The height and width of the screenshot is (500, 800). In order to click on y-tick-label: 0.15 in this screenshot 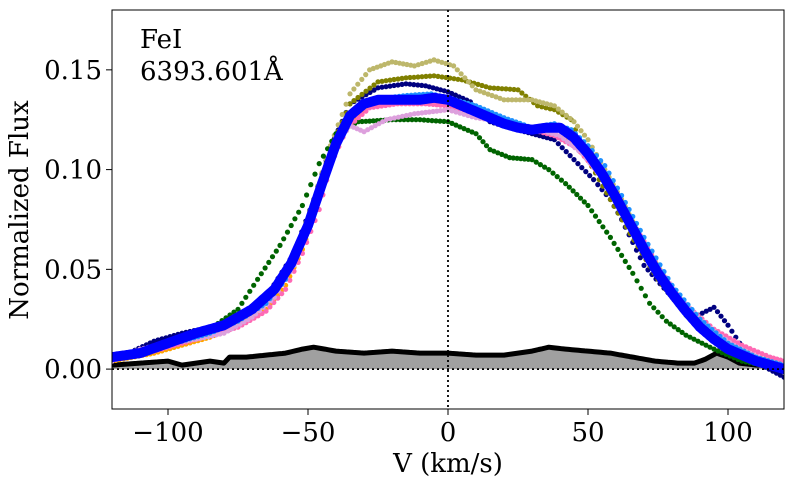, I will do `click(73, 71)`.